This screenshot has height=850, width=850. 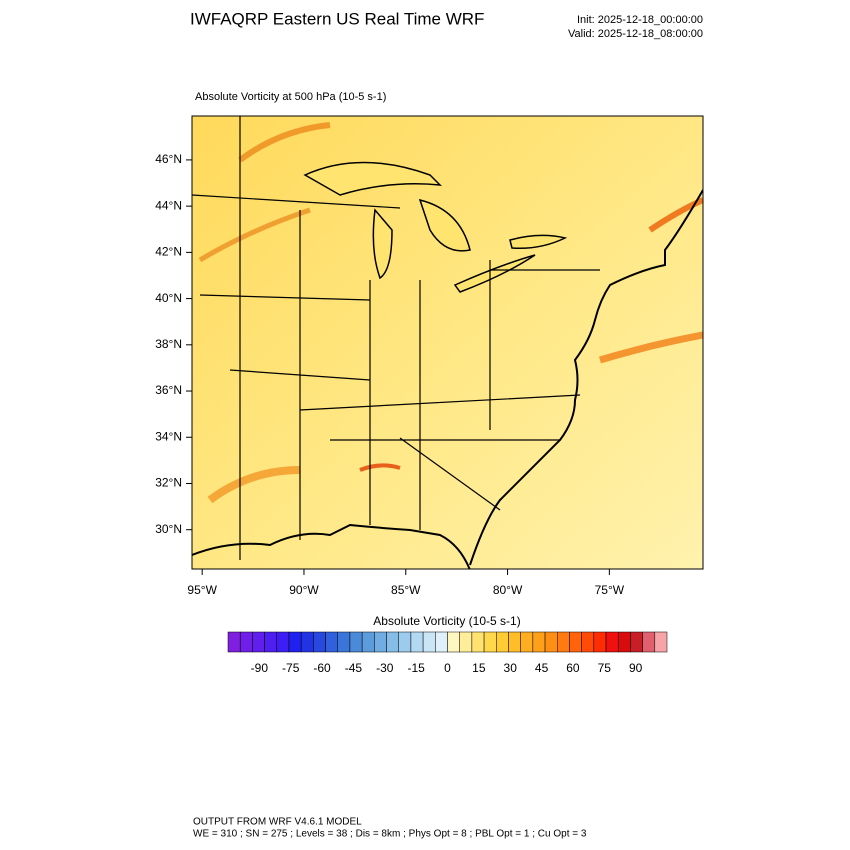 I want to click on lake-huron, so click(x=444, y=225).